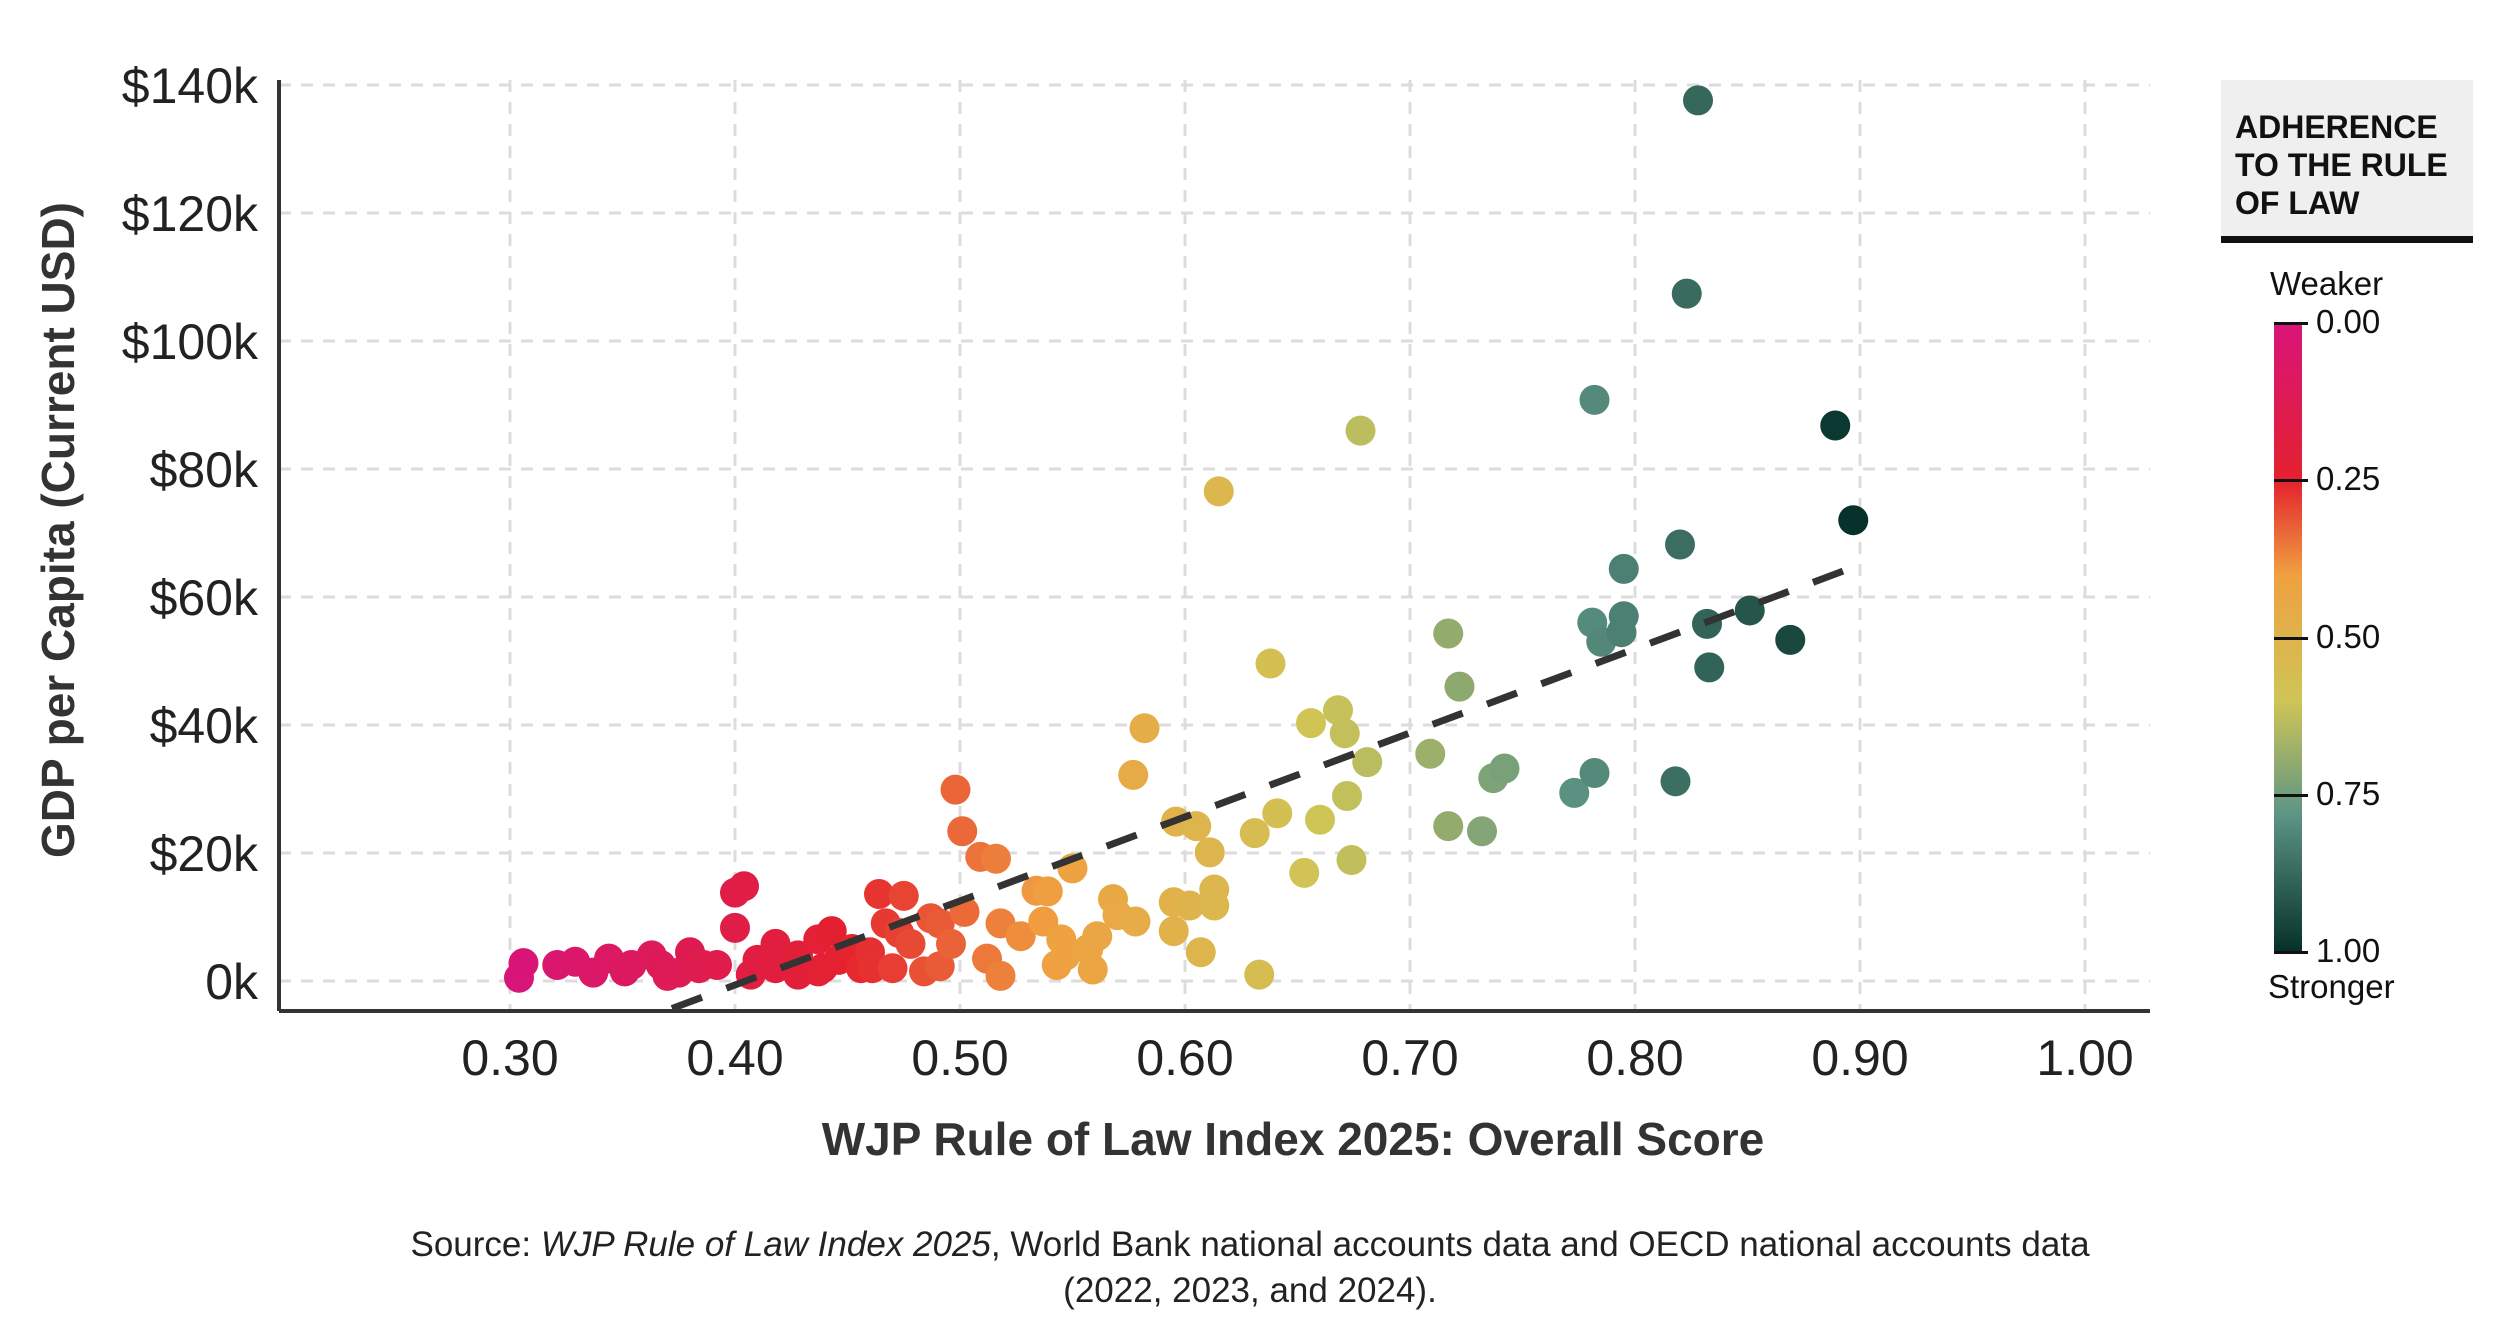 The width and height of the screenshot is (2500, 1338). Describe the element at coordinates (2331, 986) in the screenshot. I see `colorbar-bottom-label: Stronger` at that location.